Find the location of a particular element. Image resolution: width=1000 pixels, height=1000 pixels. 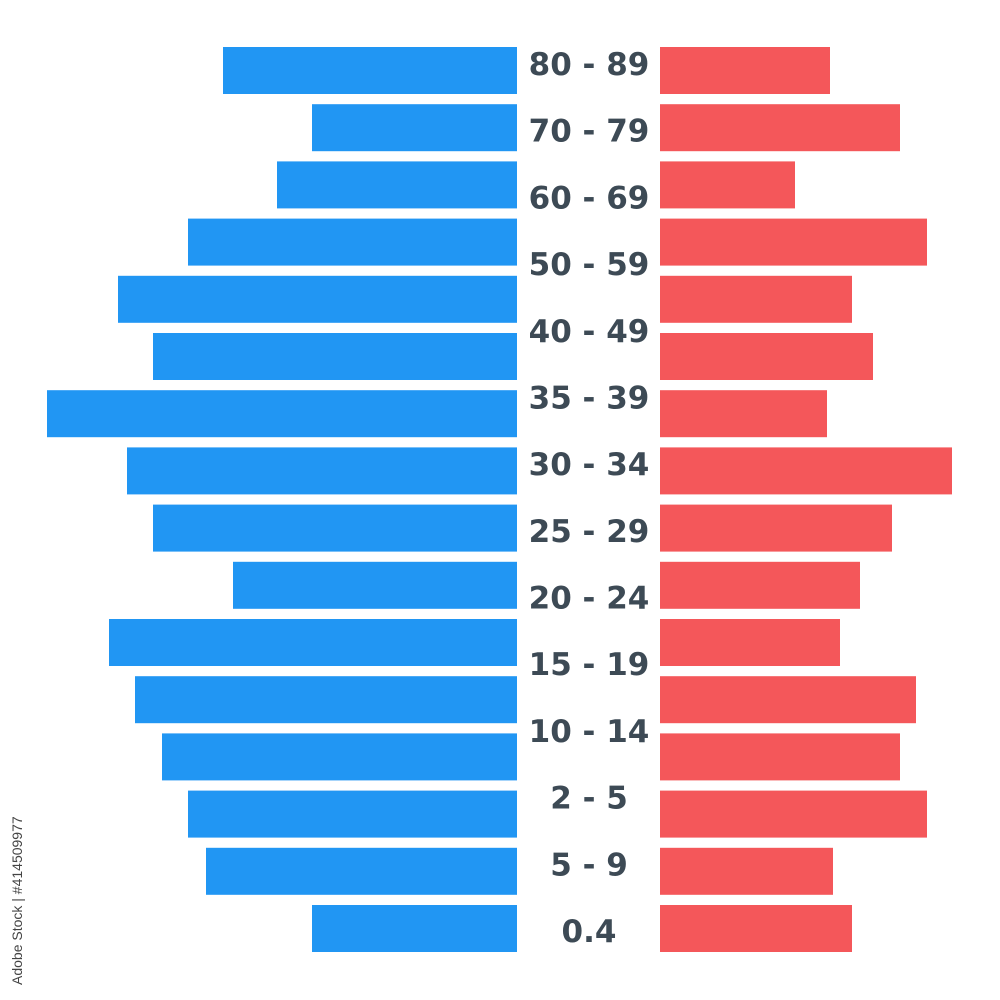

category-label: 2 - 5 is located at coordinates (589, 799).